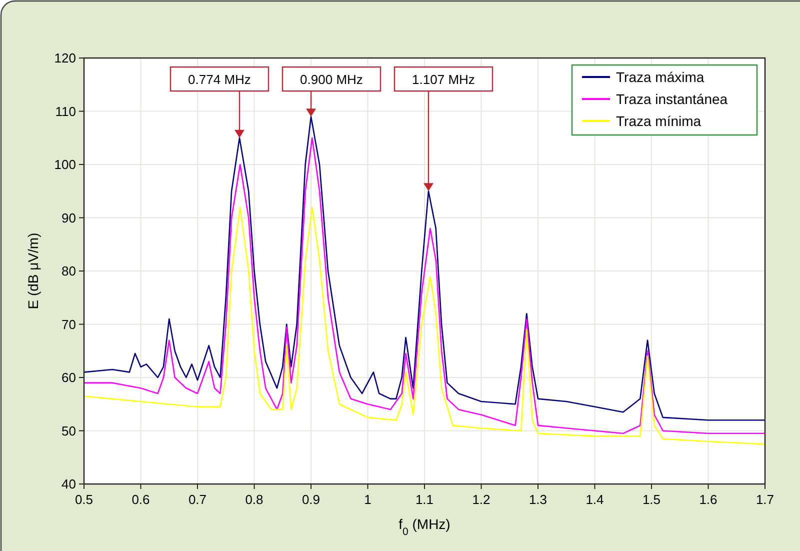  I want to click on legend-label: Traza mínima, so click(659, 121).